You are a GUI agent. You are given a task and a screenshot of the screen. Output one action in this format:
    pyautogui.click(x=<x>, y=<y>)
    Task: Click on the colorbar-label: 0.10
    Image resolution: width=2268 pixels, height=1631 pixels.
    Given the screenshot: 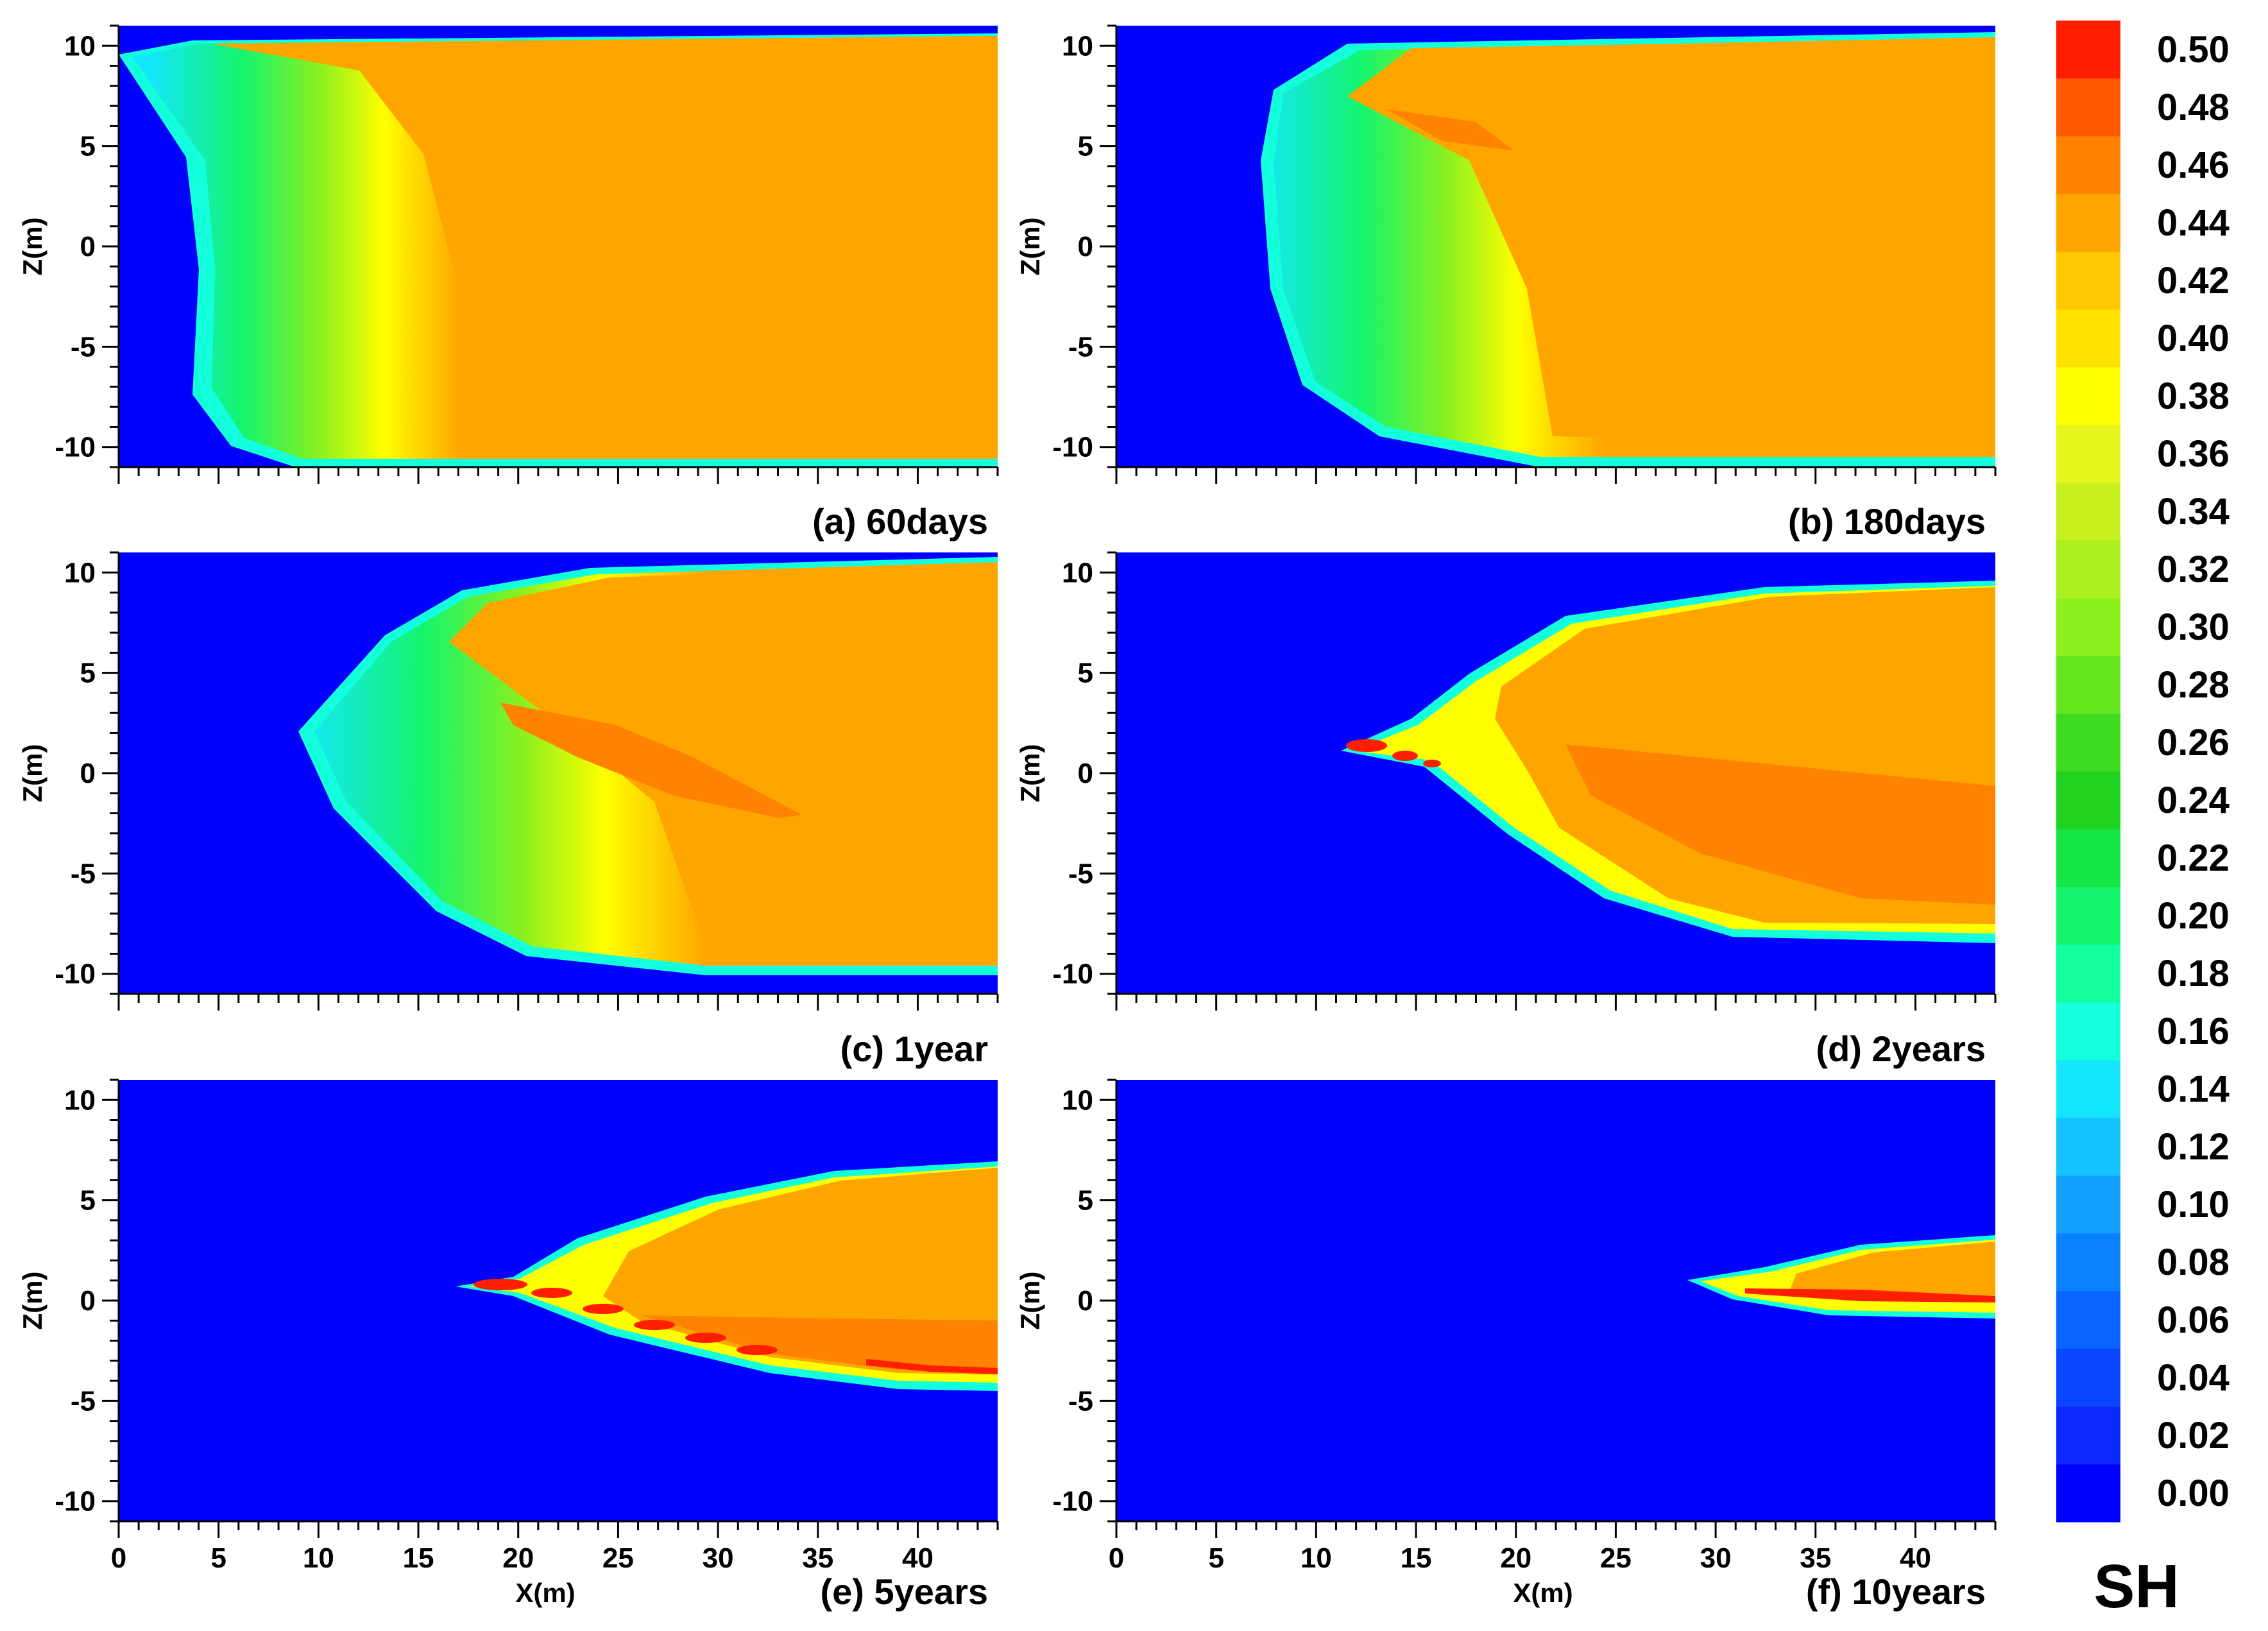 What is the action you would take?
    pyautogui.click(x=2193, y=1204)
    